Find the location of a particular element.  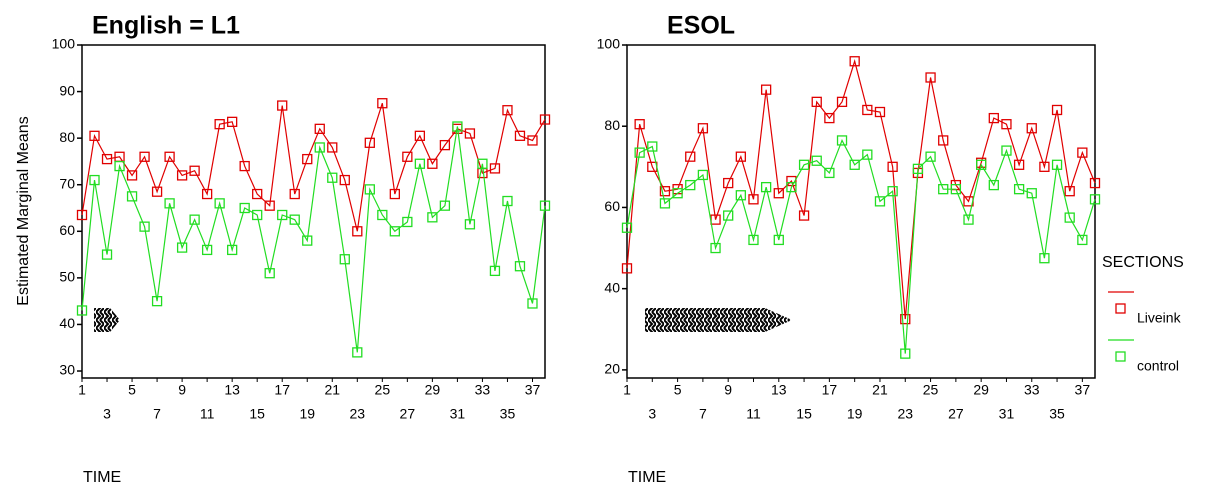

x-tick-label: 15 is located at coordinates (804, 414).